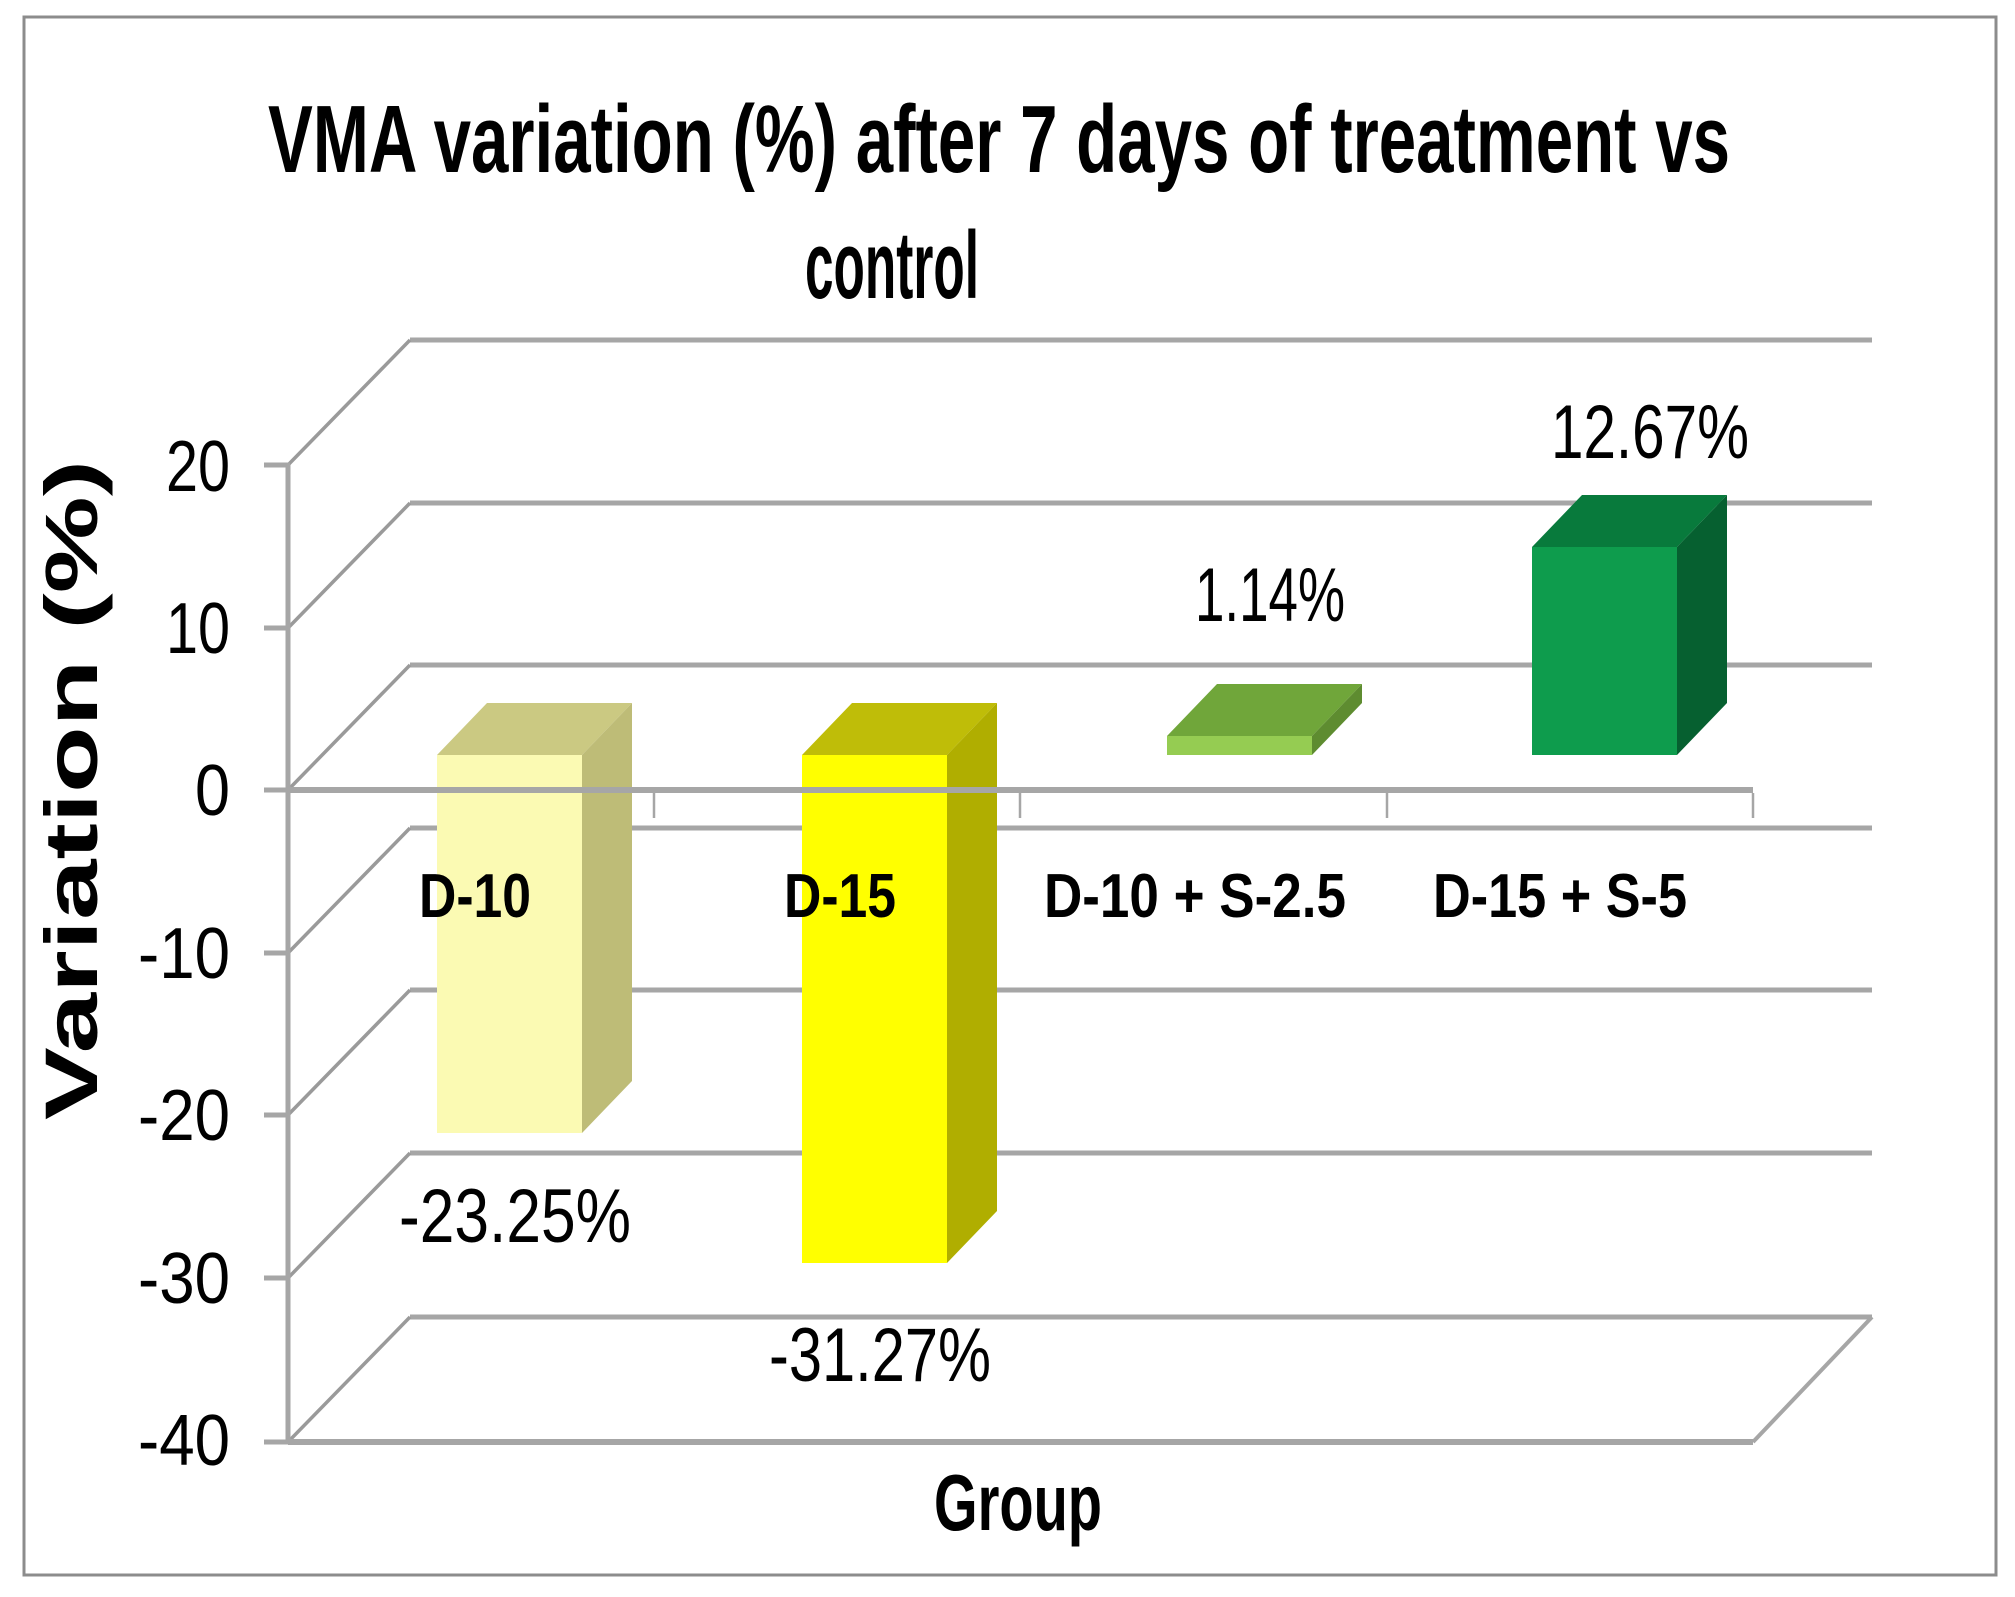 This screenshot has width=2015, height=1597. What do you see at coordinates (198, 467) in the screenshot?
I see `y-tick-20: 20` at bounding box center [198, 467].